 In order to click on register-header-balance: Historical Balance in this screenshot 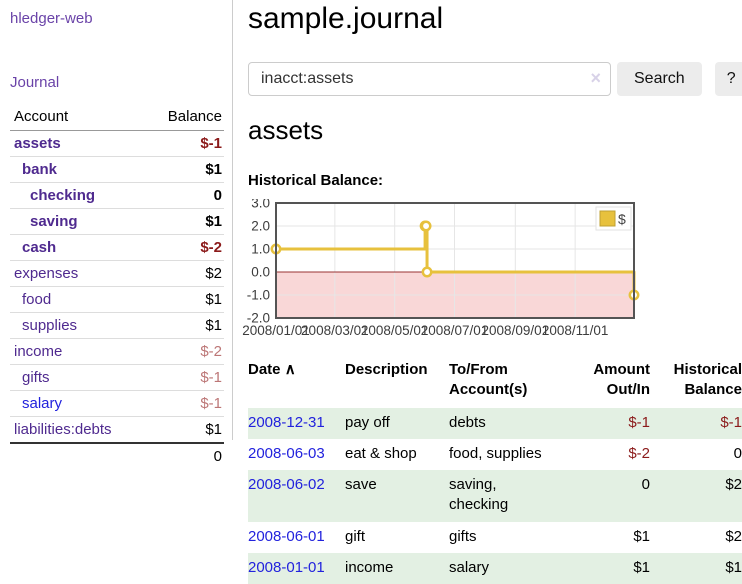, I will do `click(696, 383)`.